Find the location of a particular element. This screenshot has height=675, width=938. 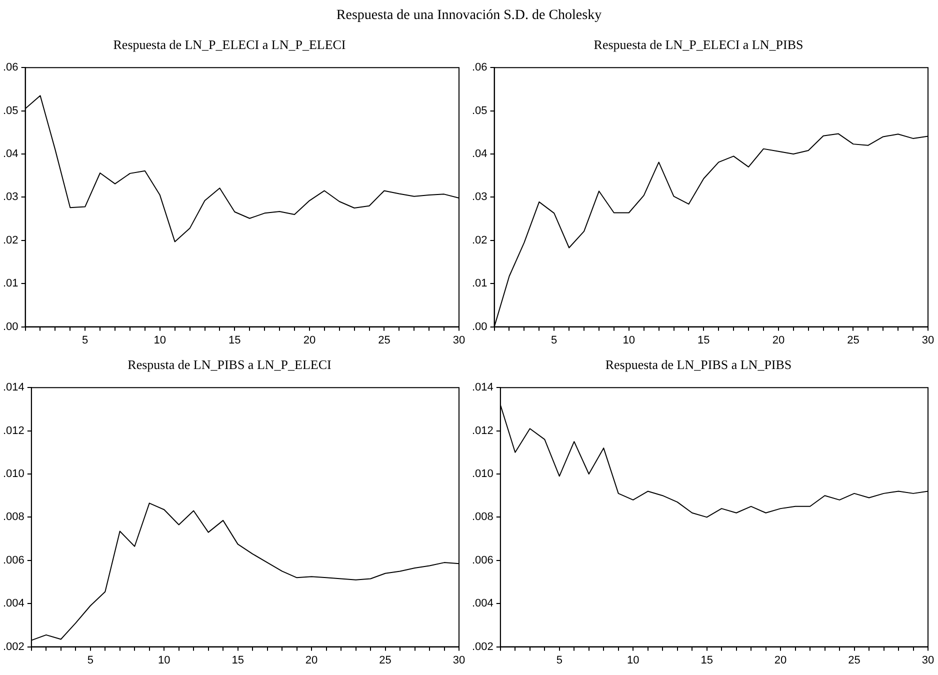

chart-title: Respuesta de LN_P_ELECI a LN_PIBS is located at coordinates (699, 44).